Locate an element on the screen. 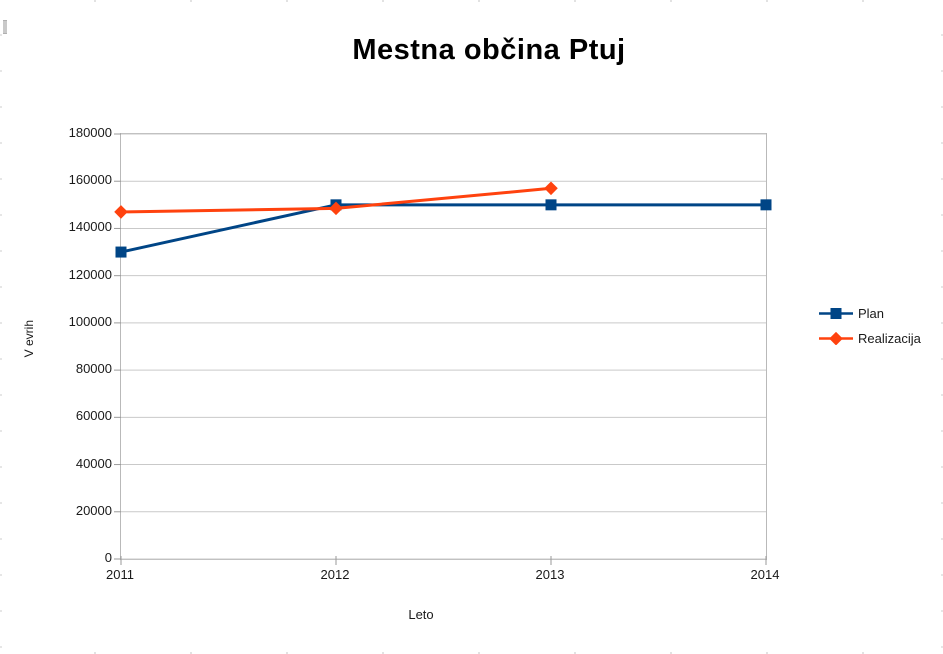 This screenshot has width=943, height=654. y-tick-label: 20000 is located at coordinates (93, 510).